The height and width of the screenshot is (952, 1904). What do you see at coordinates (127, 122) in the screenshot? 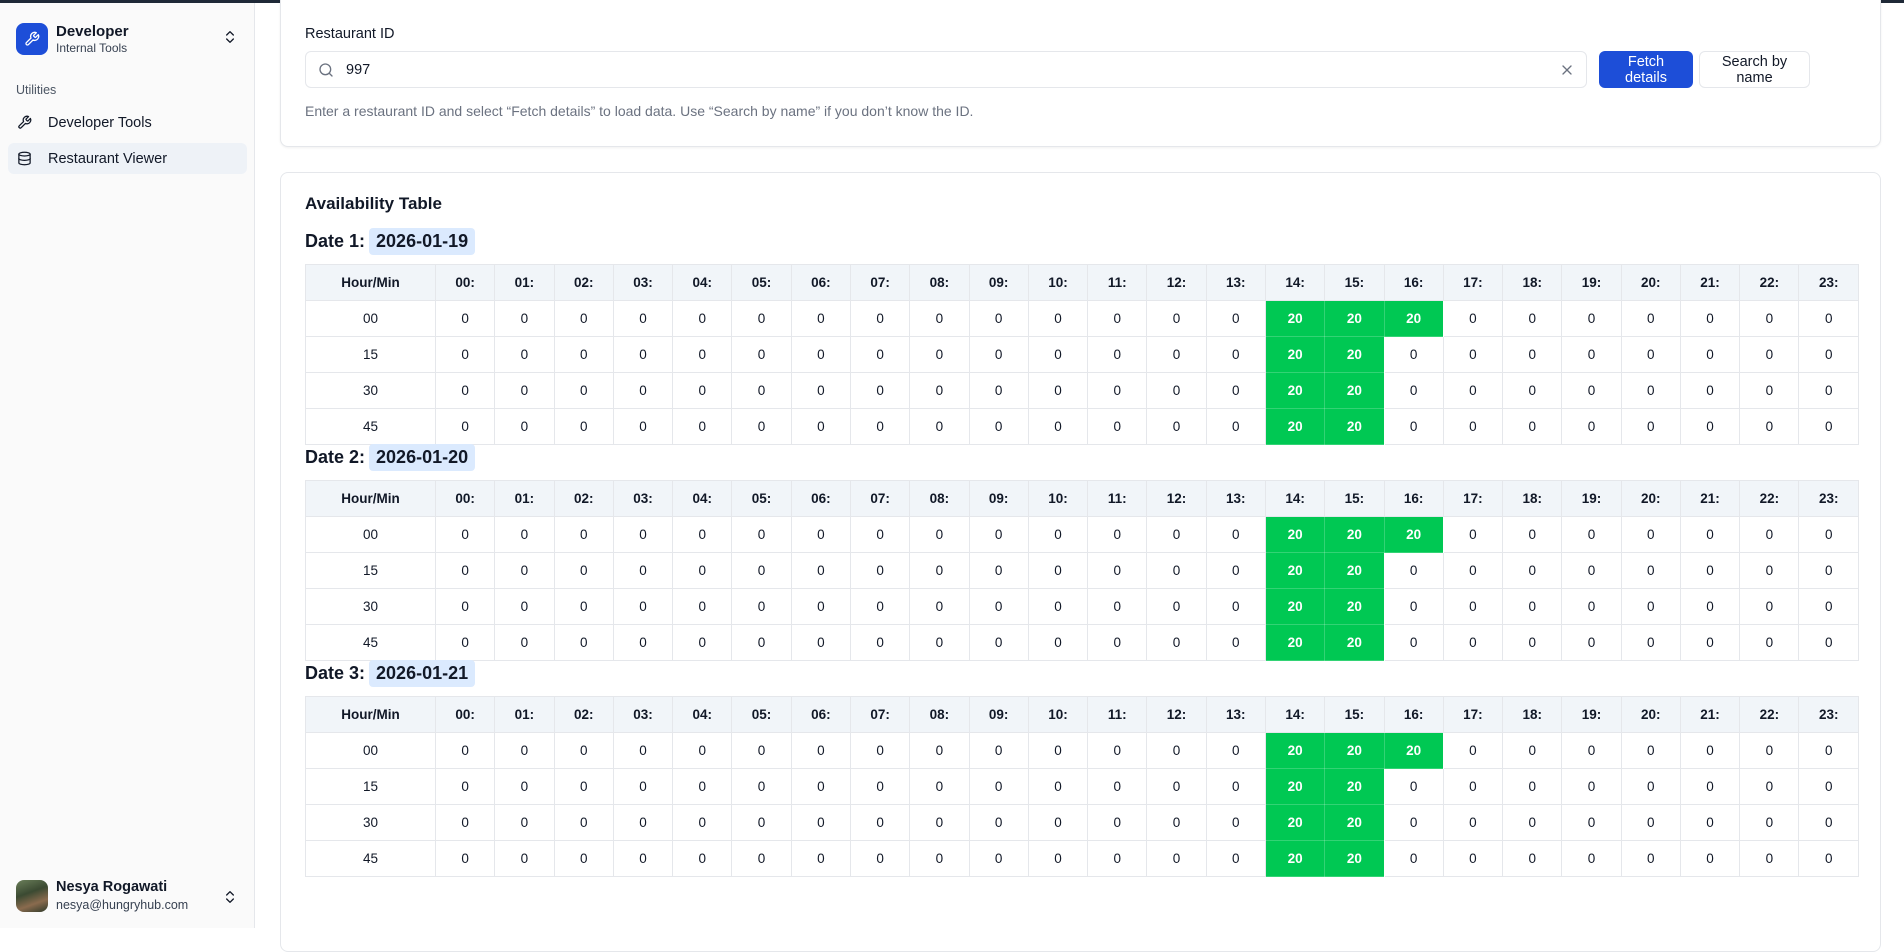
I see `sidebar-item-developer-tools: Developer Tools` at bounding box center [127, 122].